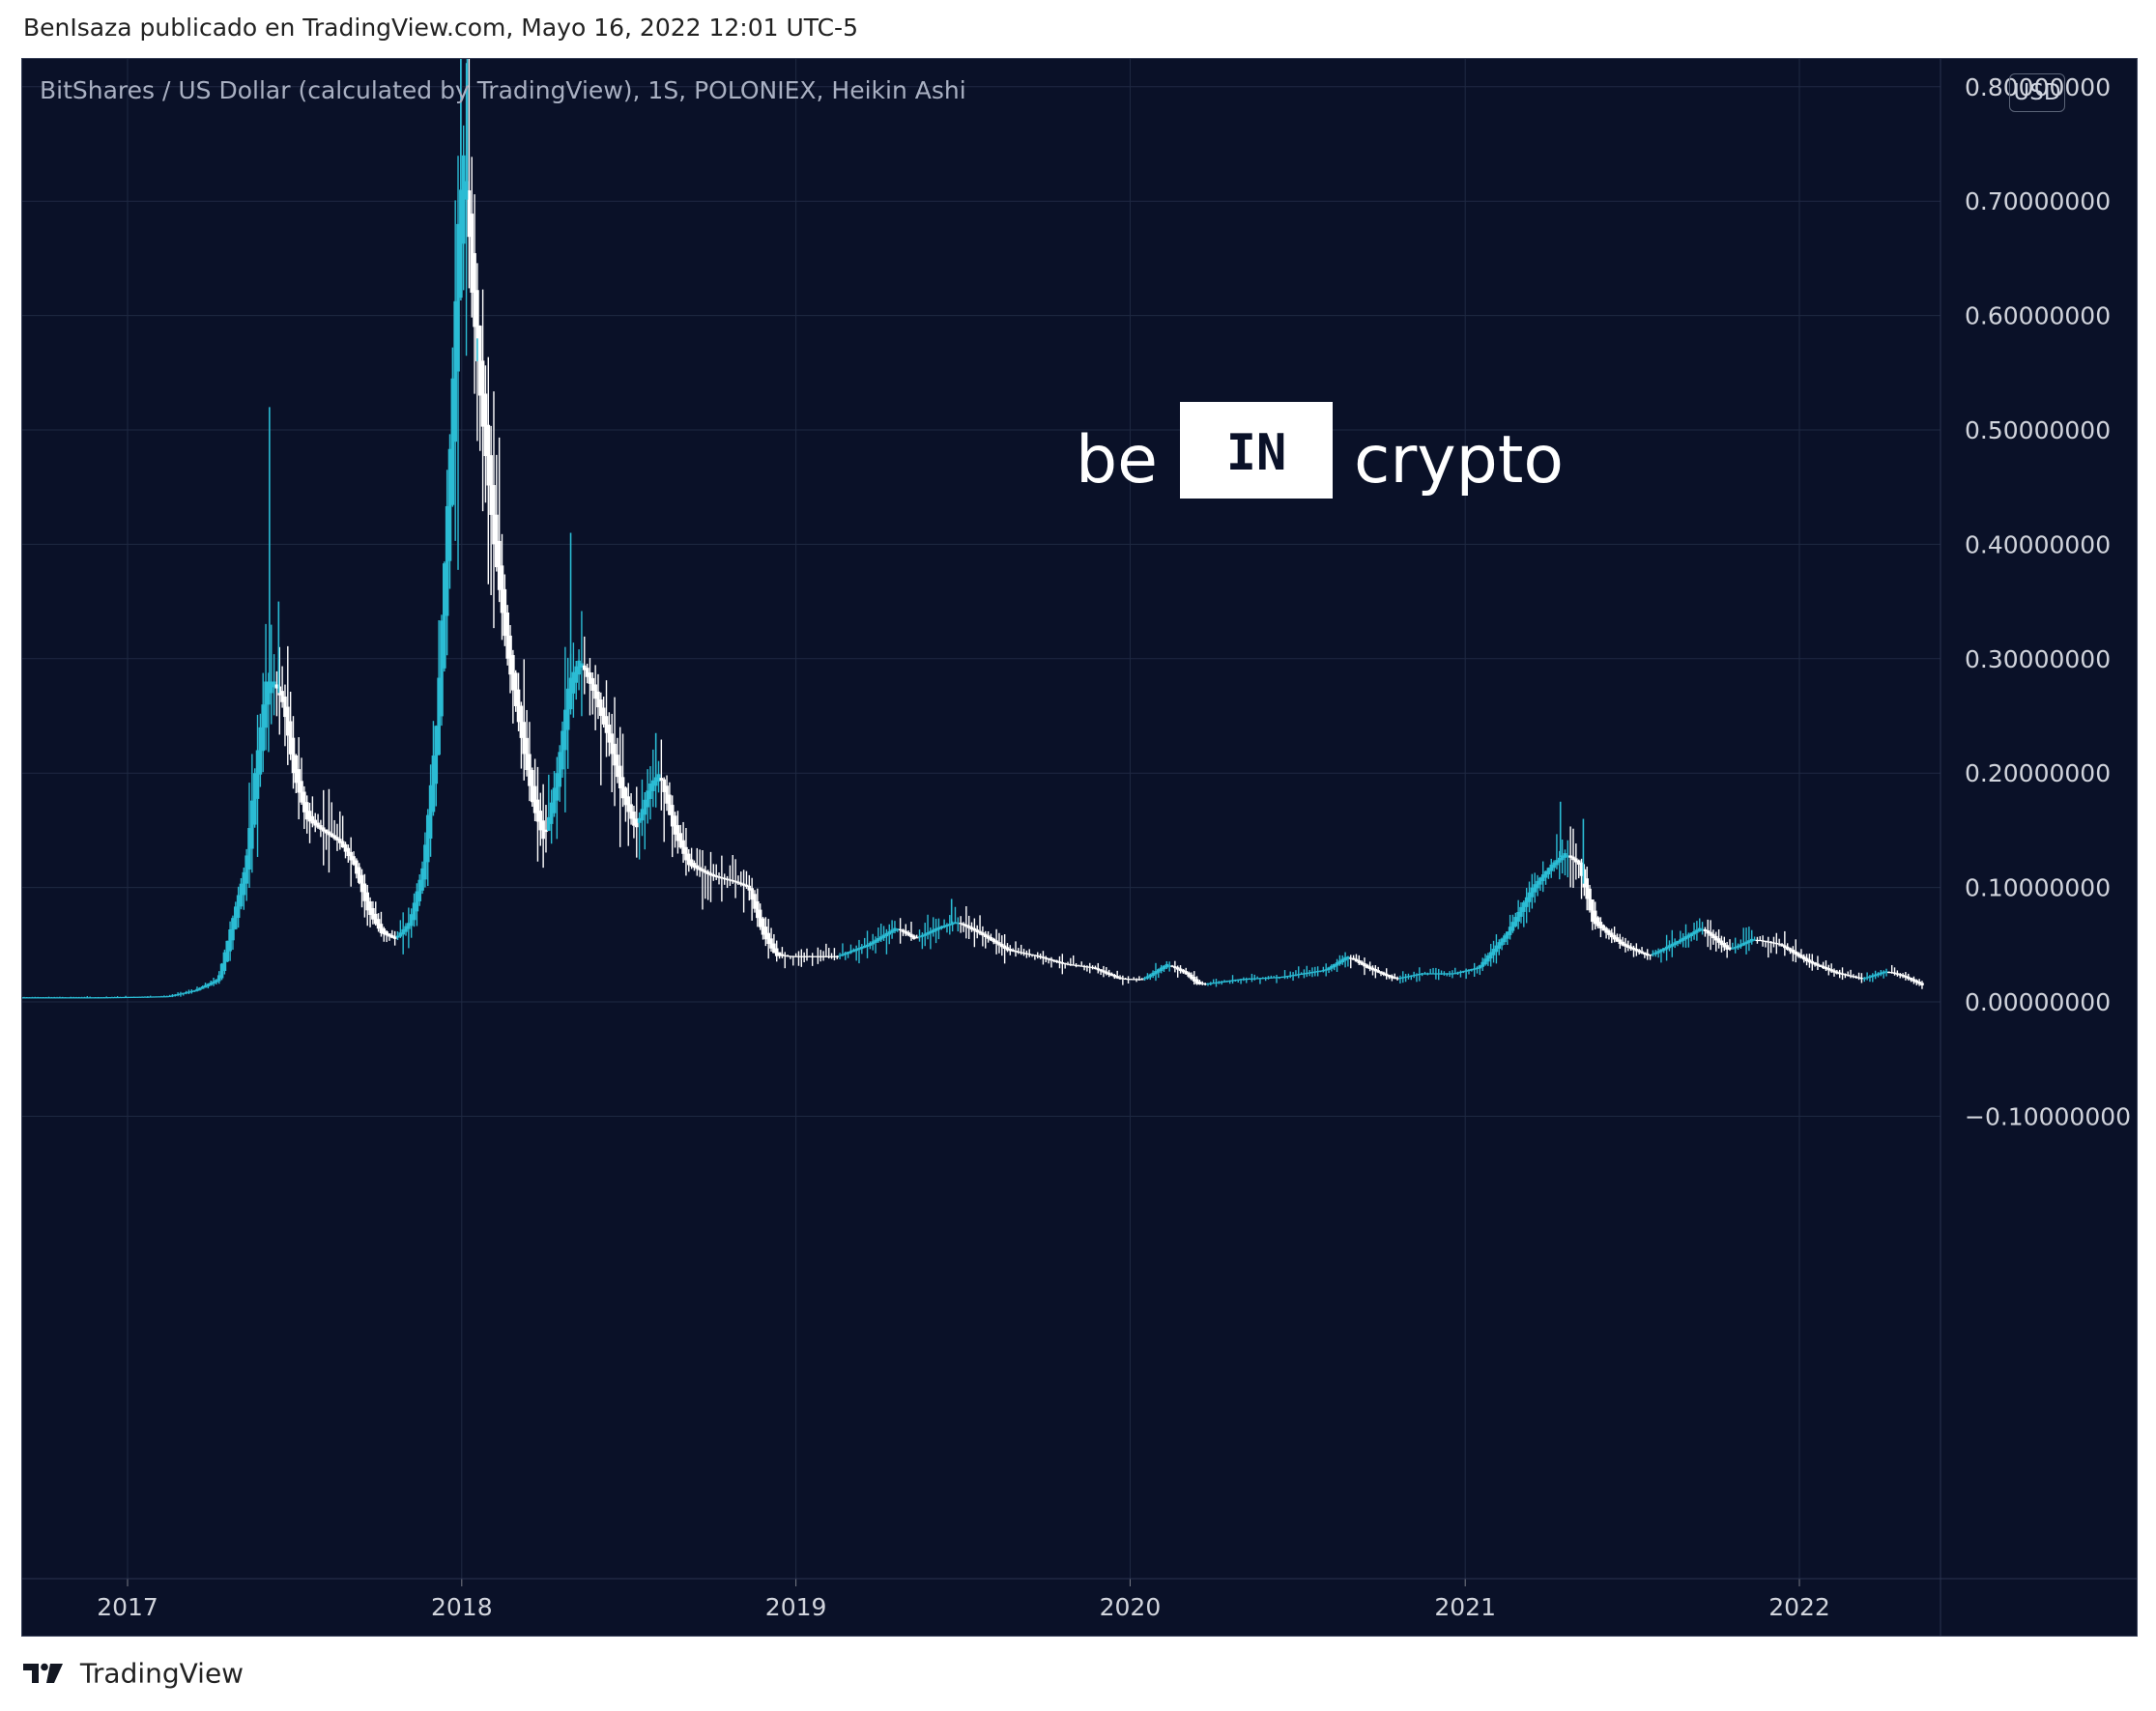 This screenshot has width=2156, height=1711. I want to click on x-tick-label: 2020, so click(1131, 1607).